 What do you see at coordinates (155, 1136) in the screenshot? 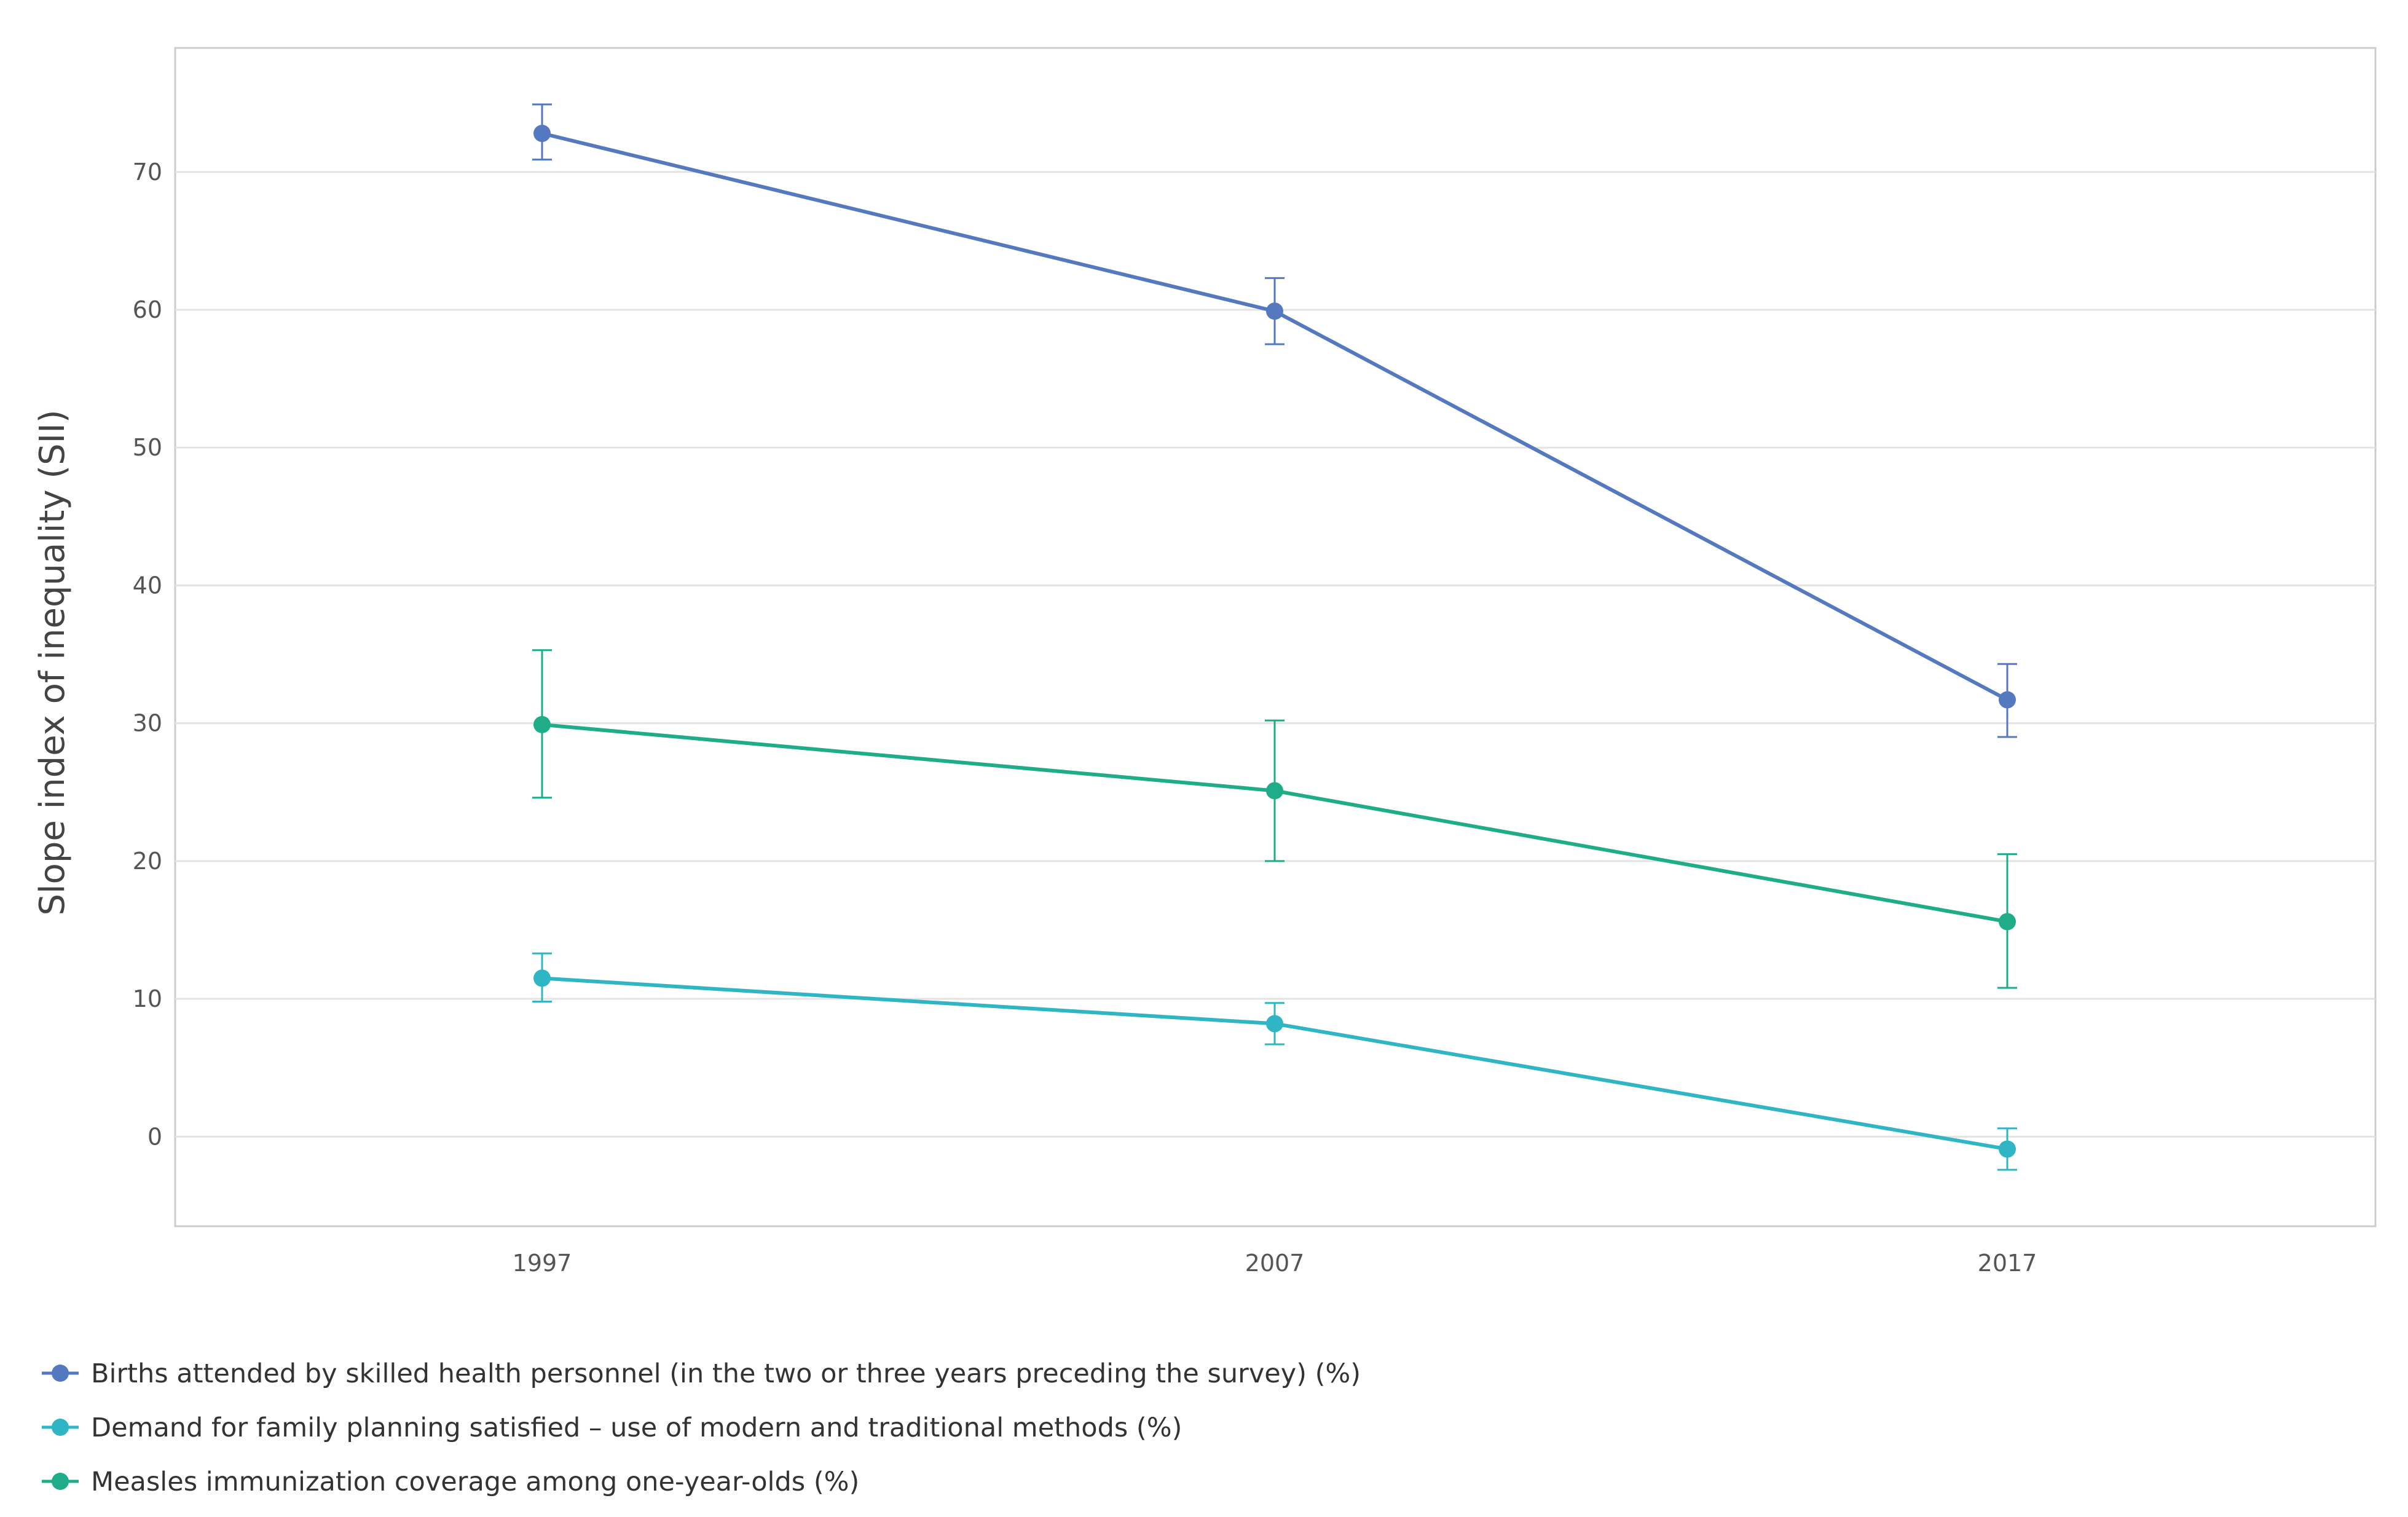
I see `y-tick-label: 0` at bounding box center [155, 1136].